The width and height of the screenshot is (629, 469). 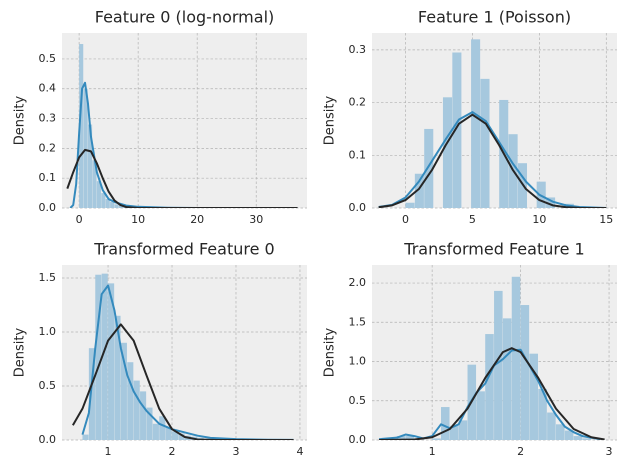 I want to click on x-tick-label: 5, so click(x=472, y=219).